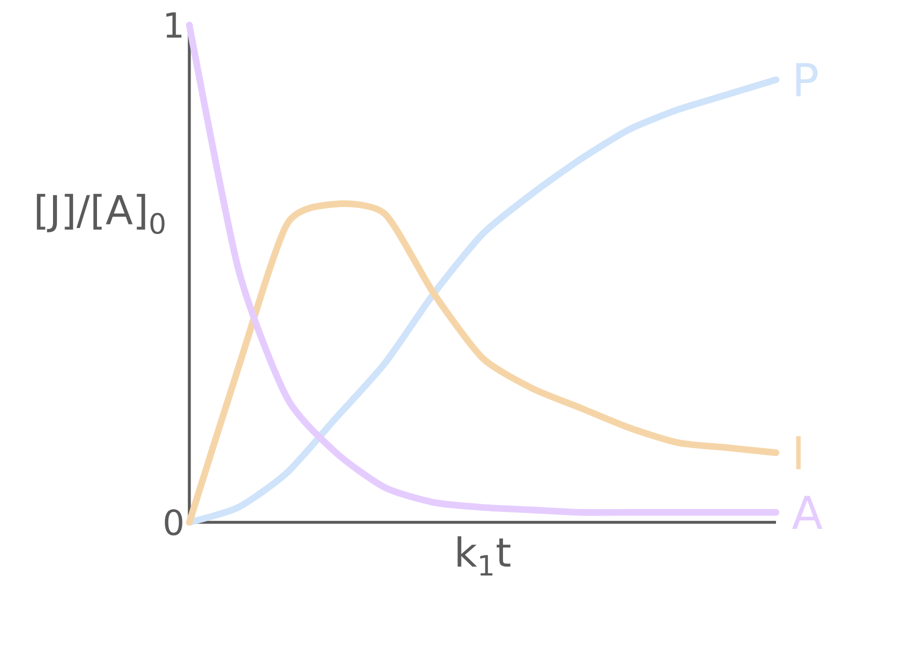 The image size is (899, 645). Describe the element at coordinates (174, 25) in the screenshot. I see `y-tick-label: 1` at that location.